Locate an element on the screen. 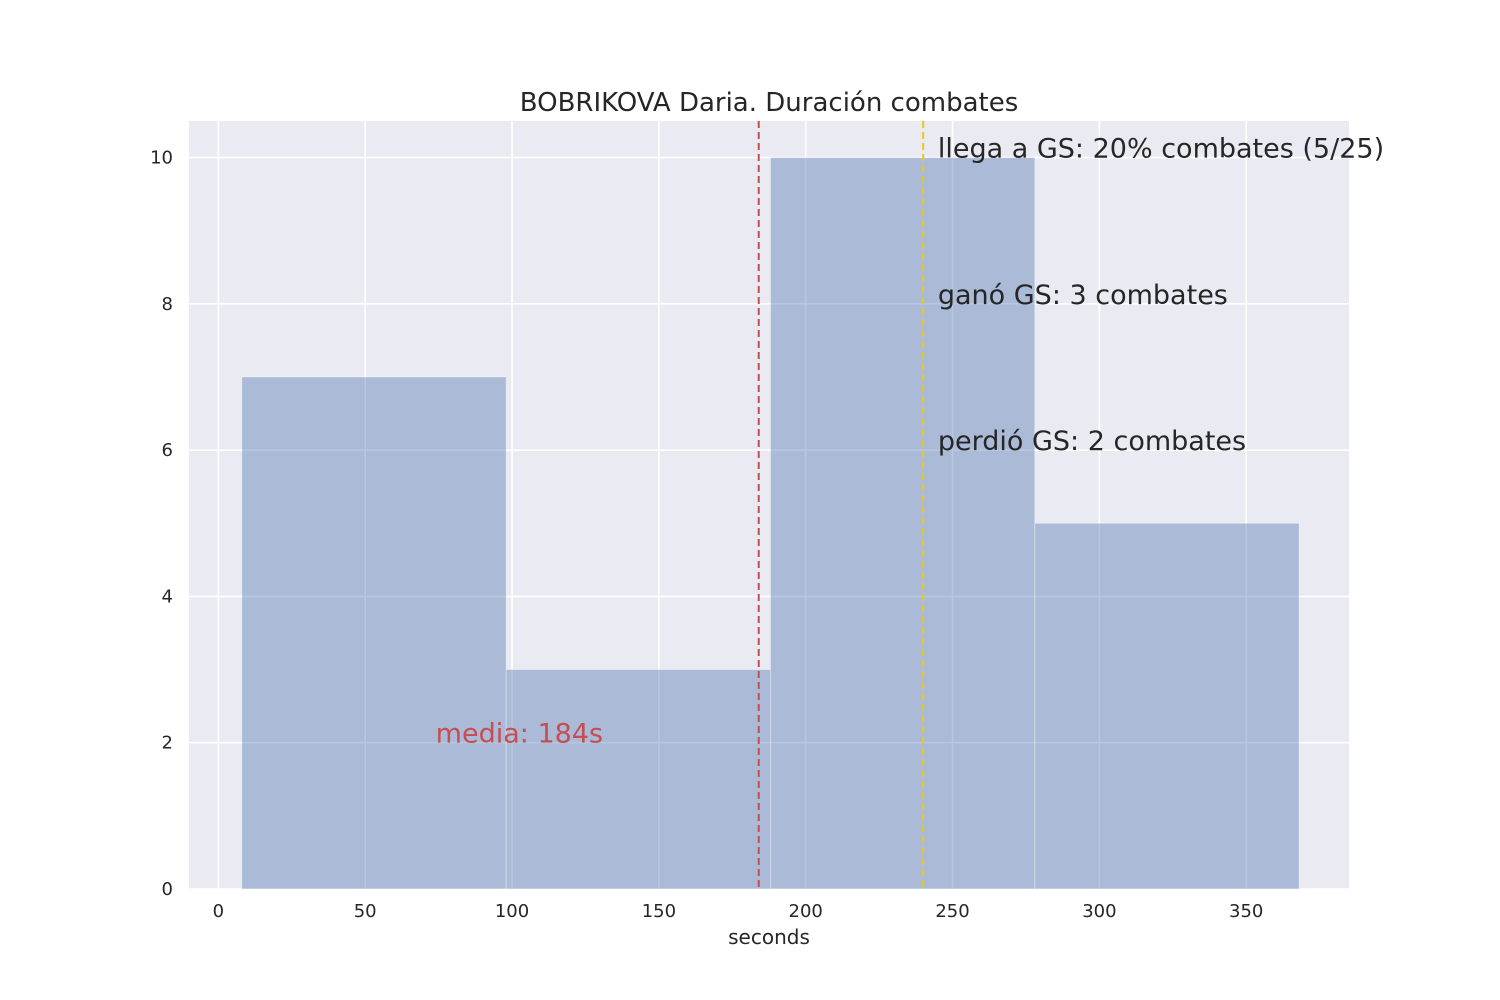 The width and height of the screenshot is (1500, 1000). gs-lost-annotation: perdió GS: 2 combates is located at coordinates (1092, 441).